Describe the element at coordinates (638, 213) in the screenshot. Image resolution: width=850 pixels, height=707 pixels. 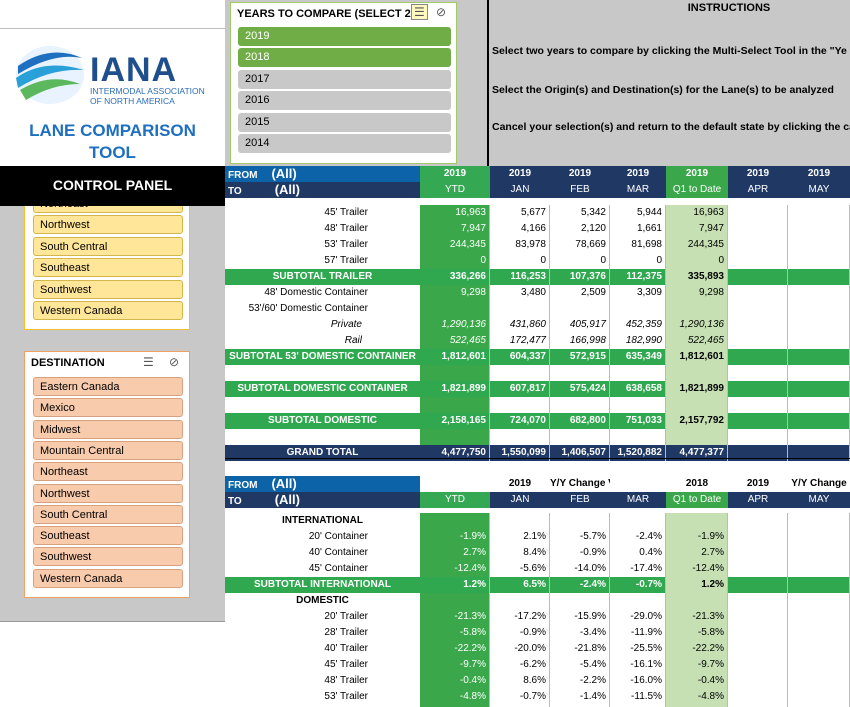
I see `cell-value: 5,944` at that location.